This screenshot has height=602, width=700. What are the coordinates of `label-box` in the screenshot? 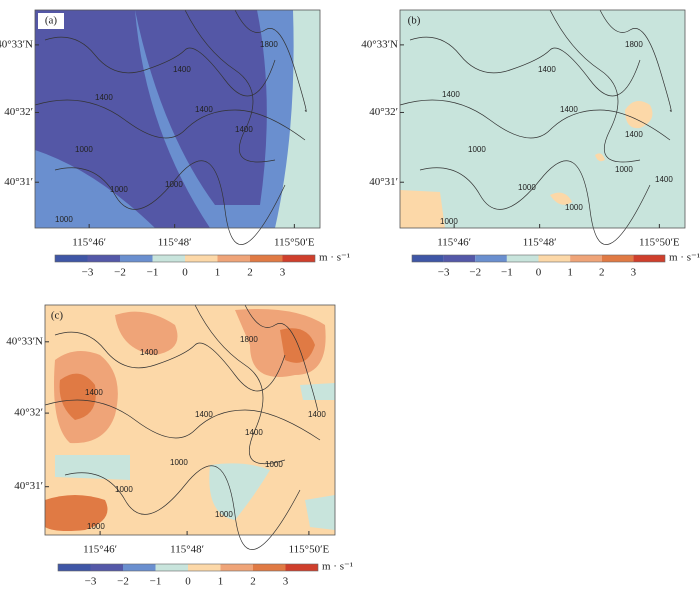 It's located at (51, 21).